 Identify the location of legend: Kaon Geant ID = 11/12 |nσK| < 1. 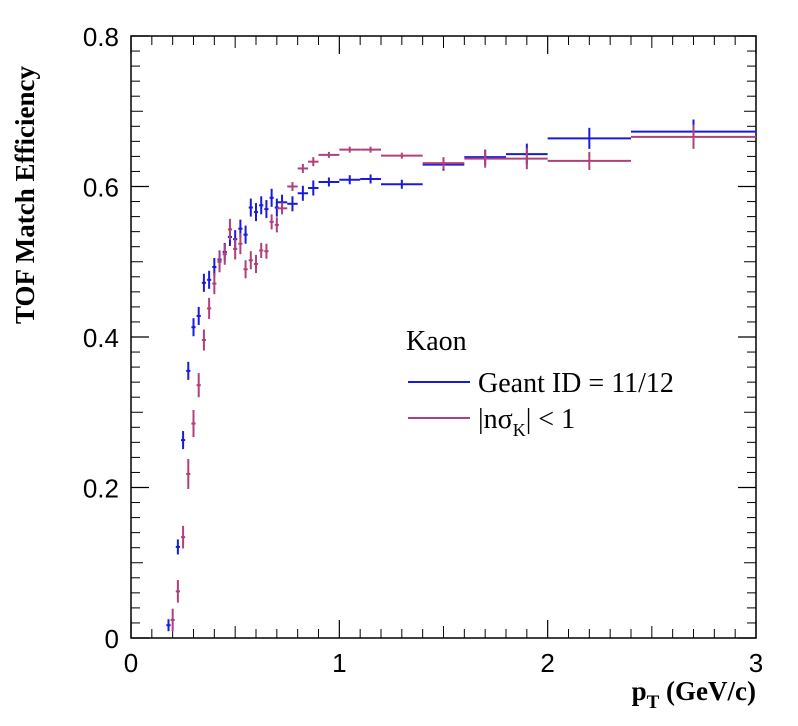
(540, 383).